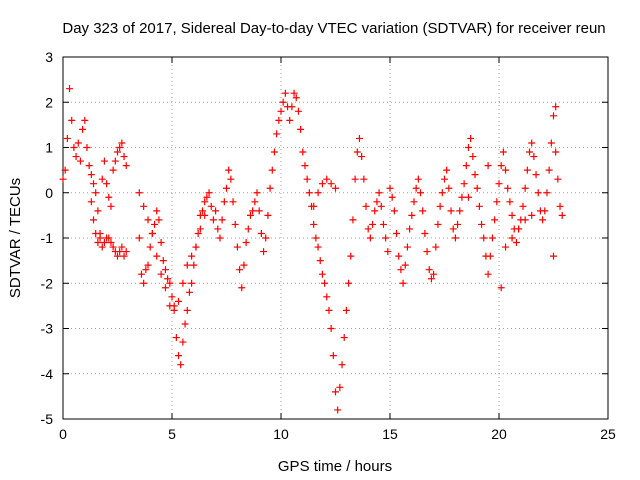  What do you see at coordinates (49, 102) in the screenshot?
I see `y-tick-label: 2` at bounding box center [49, 102].